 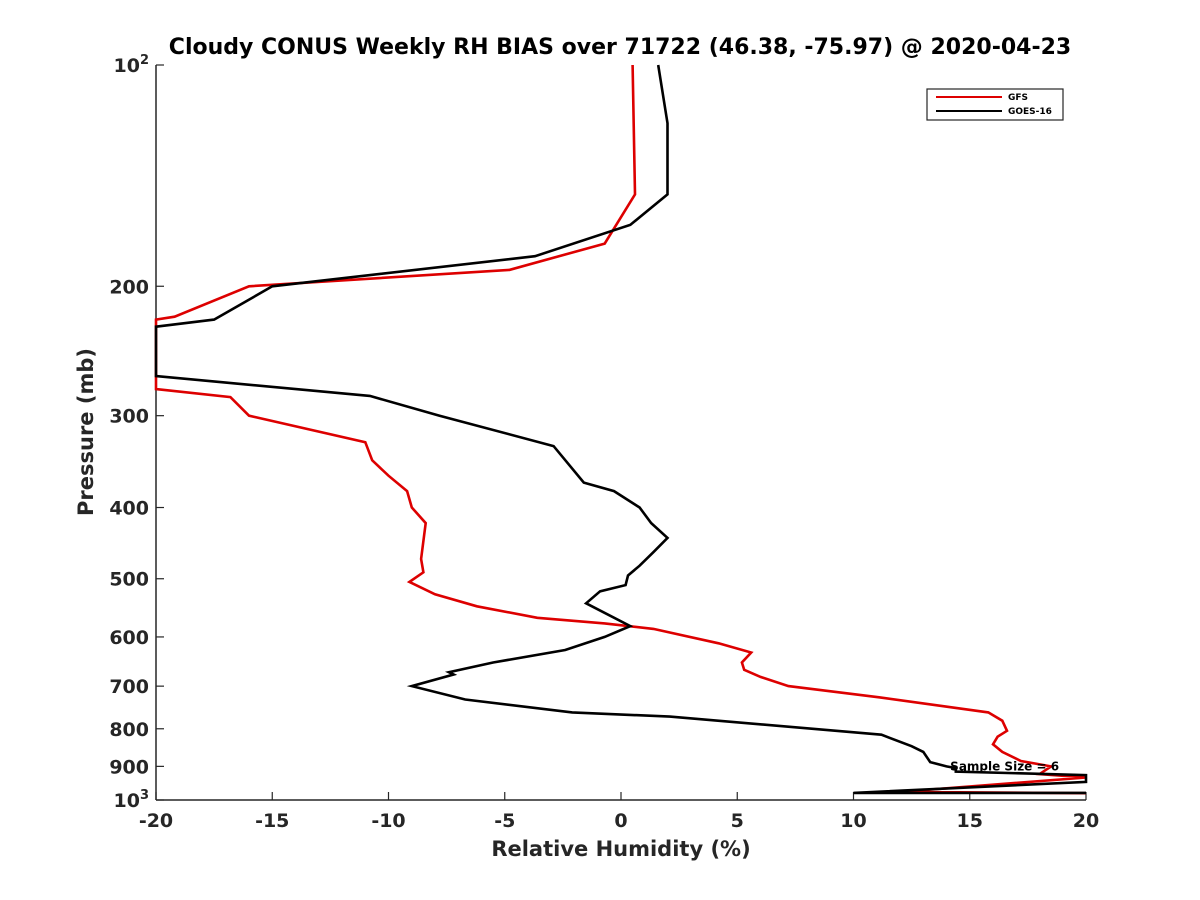 I want to click on legend-label-goes16: GOES-16, so click(x=1030, y=112).